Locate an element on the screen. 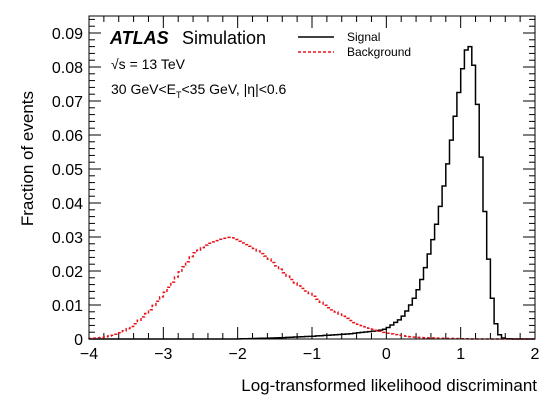 The image size is (560, 401). selection-label: 30 GeV<ET<35 GeV, |η|<0.6 is located at coordinates (199, 90).